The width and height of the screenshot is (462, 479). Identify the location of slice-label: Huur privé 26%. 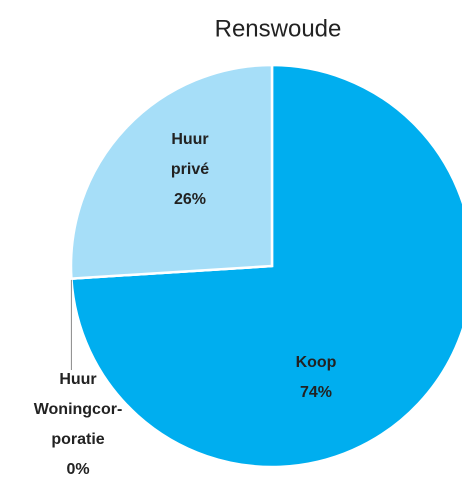
(190, 170).